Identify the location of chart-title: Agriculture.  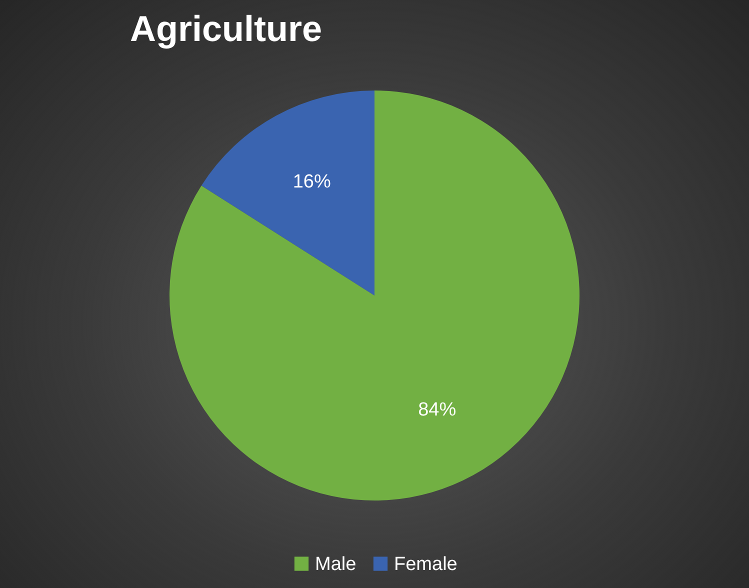
(226, 28).